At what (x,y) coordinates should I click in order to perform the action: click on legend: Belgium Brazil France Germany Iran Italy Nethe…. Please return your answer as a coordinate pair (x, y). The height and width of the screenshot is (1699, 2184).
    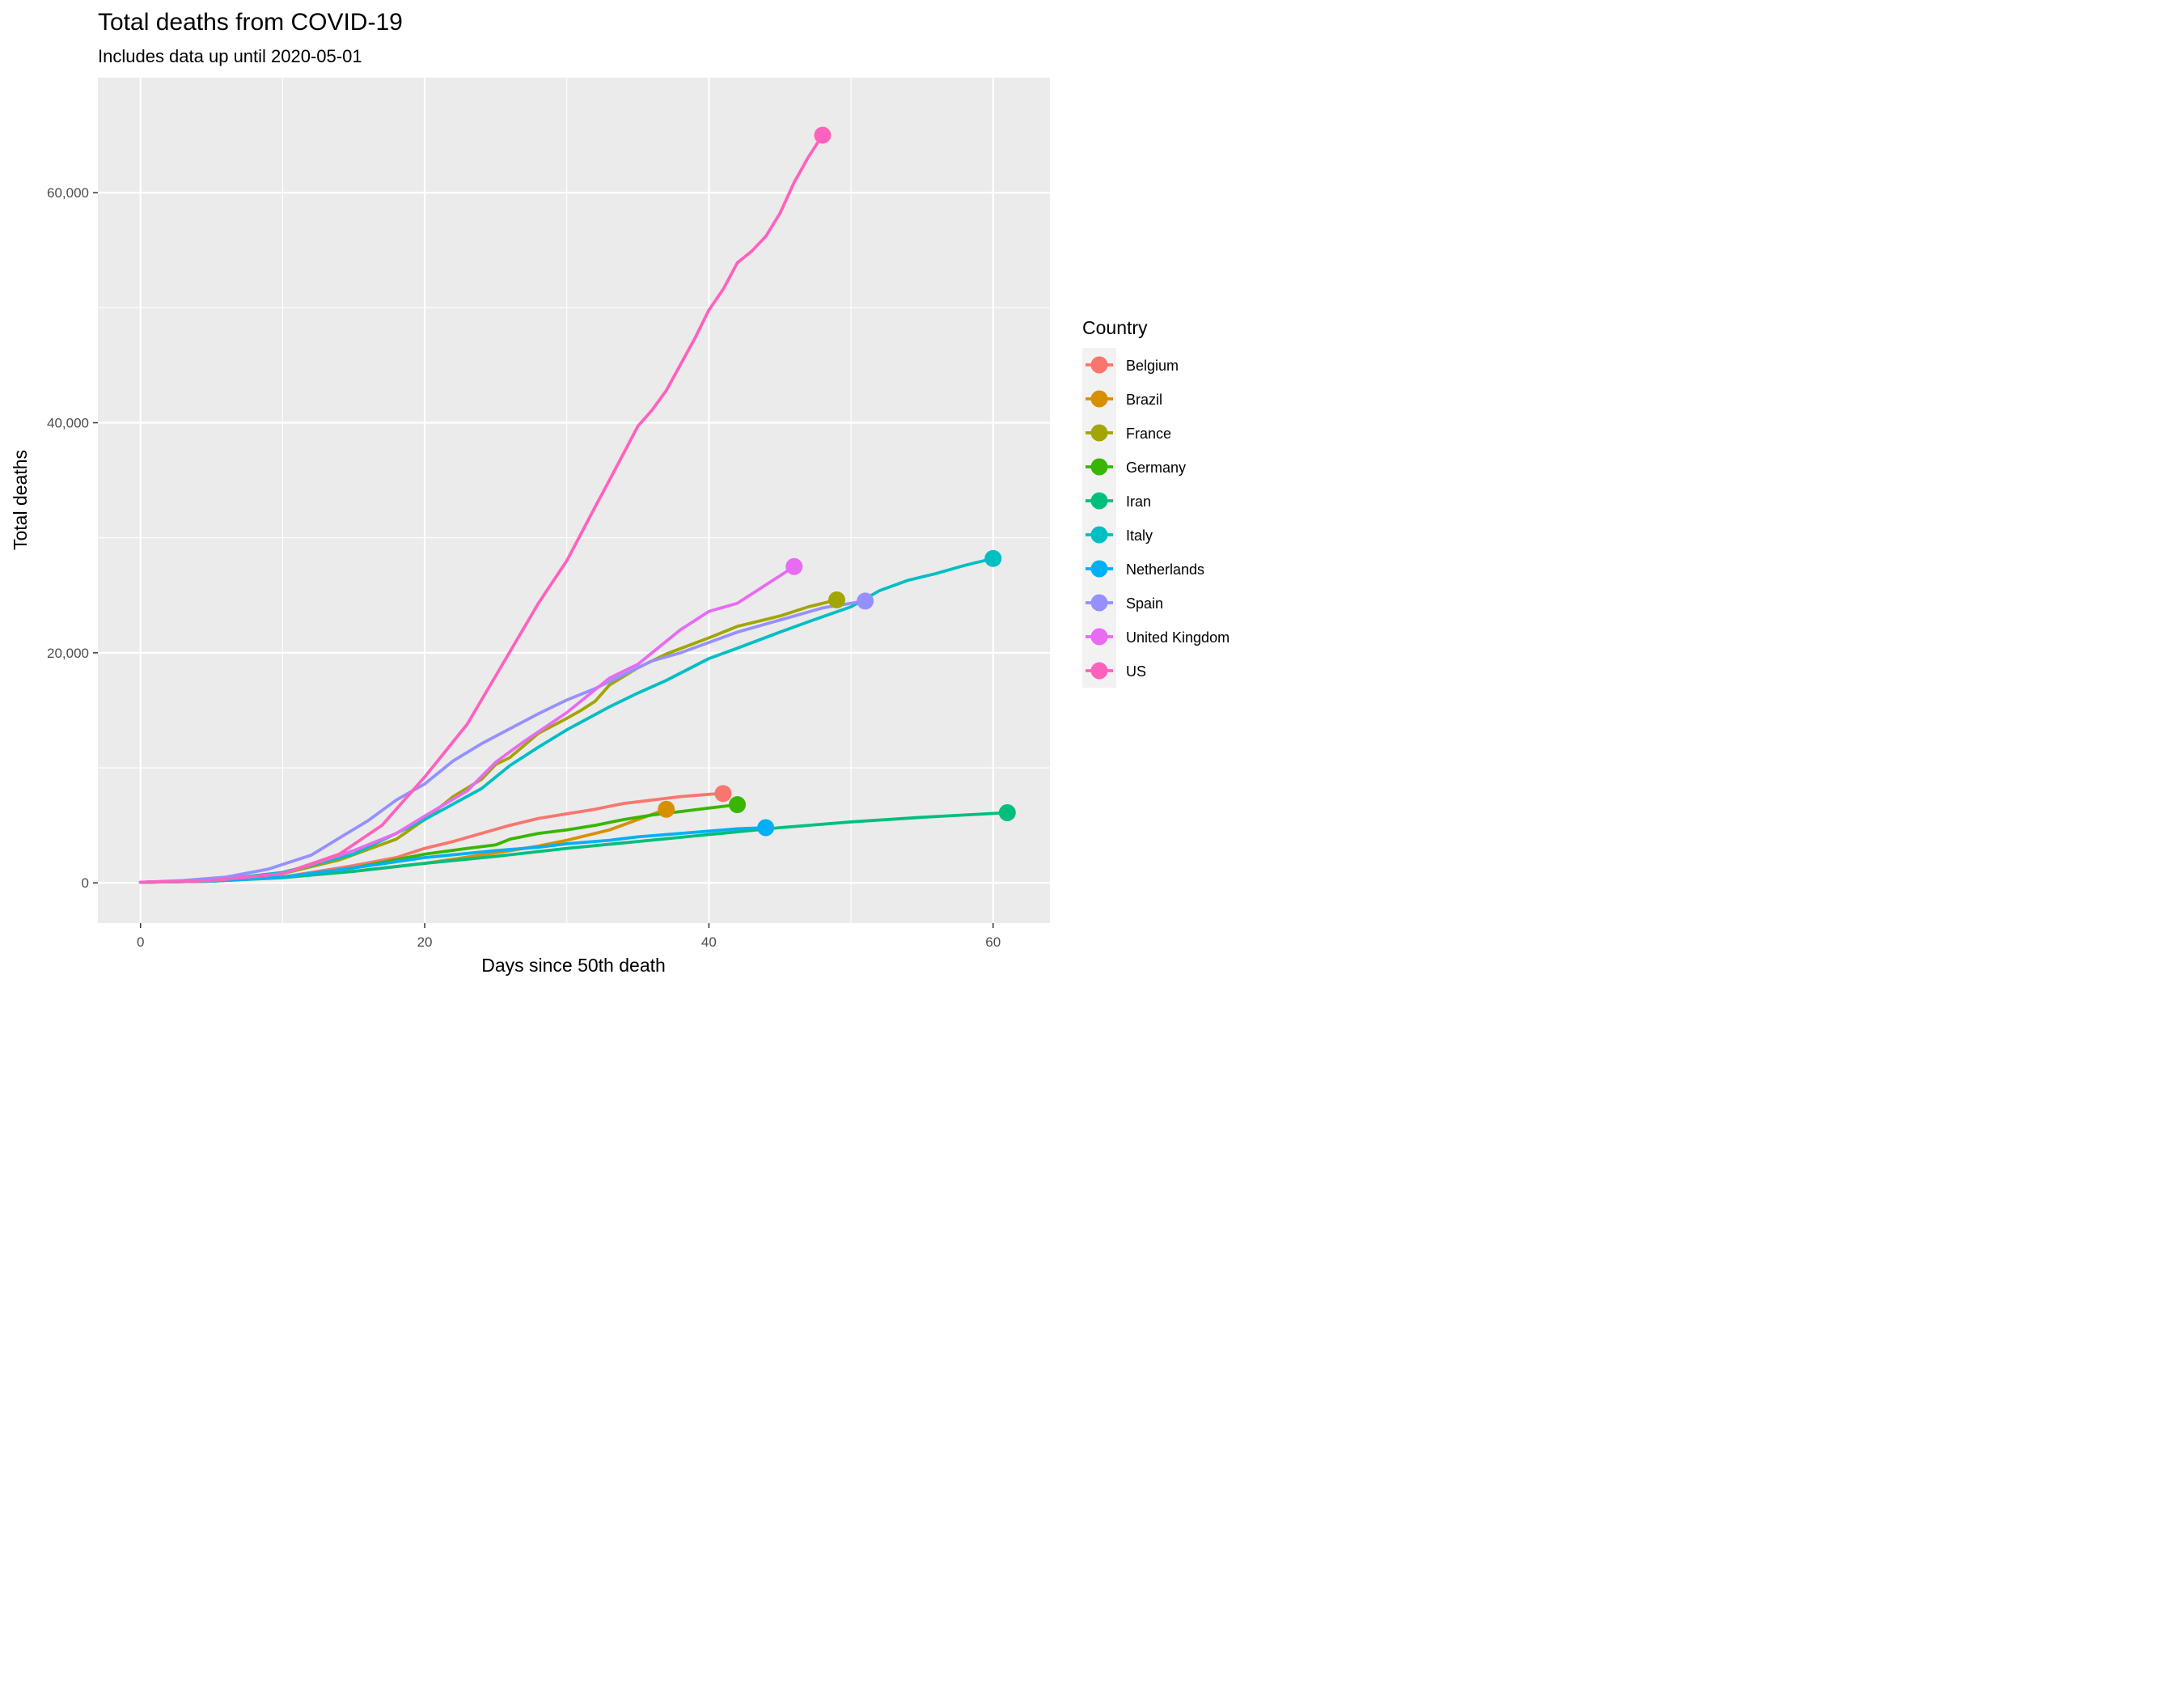
    Looking at the image, I should click on (1156, 518).